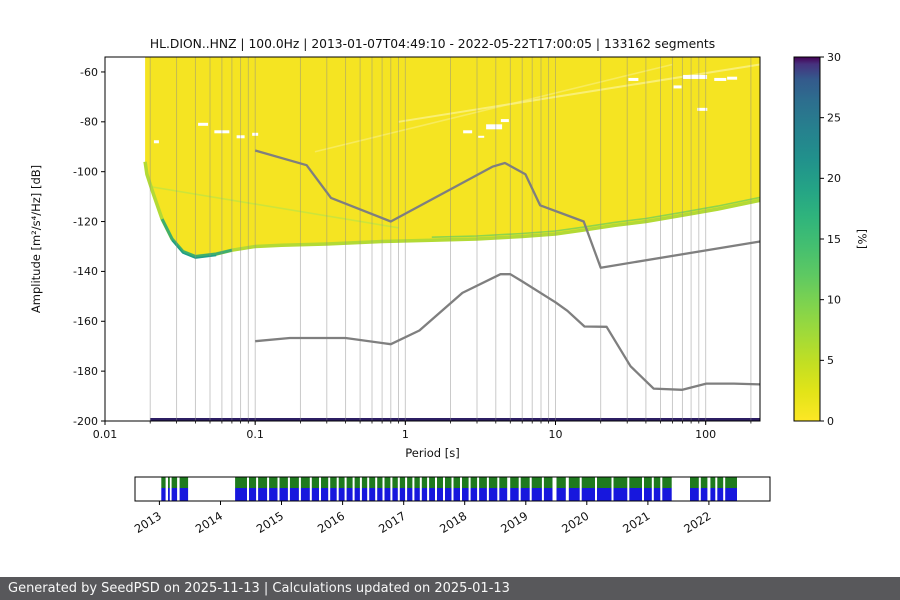  Describe the element at coordinates (89, 72) in the screenshot. I see `y-tick-label: -60` at that location.